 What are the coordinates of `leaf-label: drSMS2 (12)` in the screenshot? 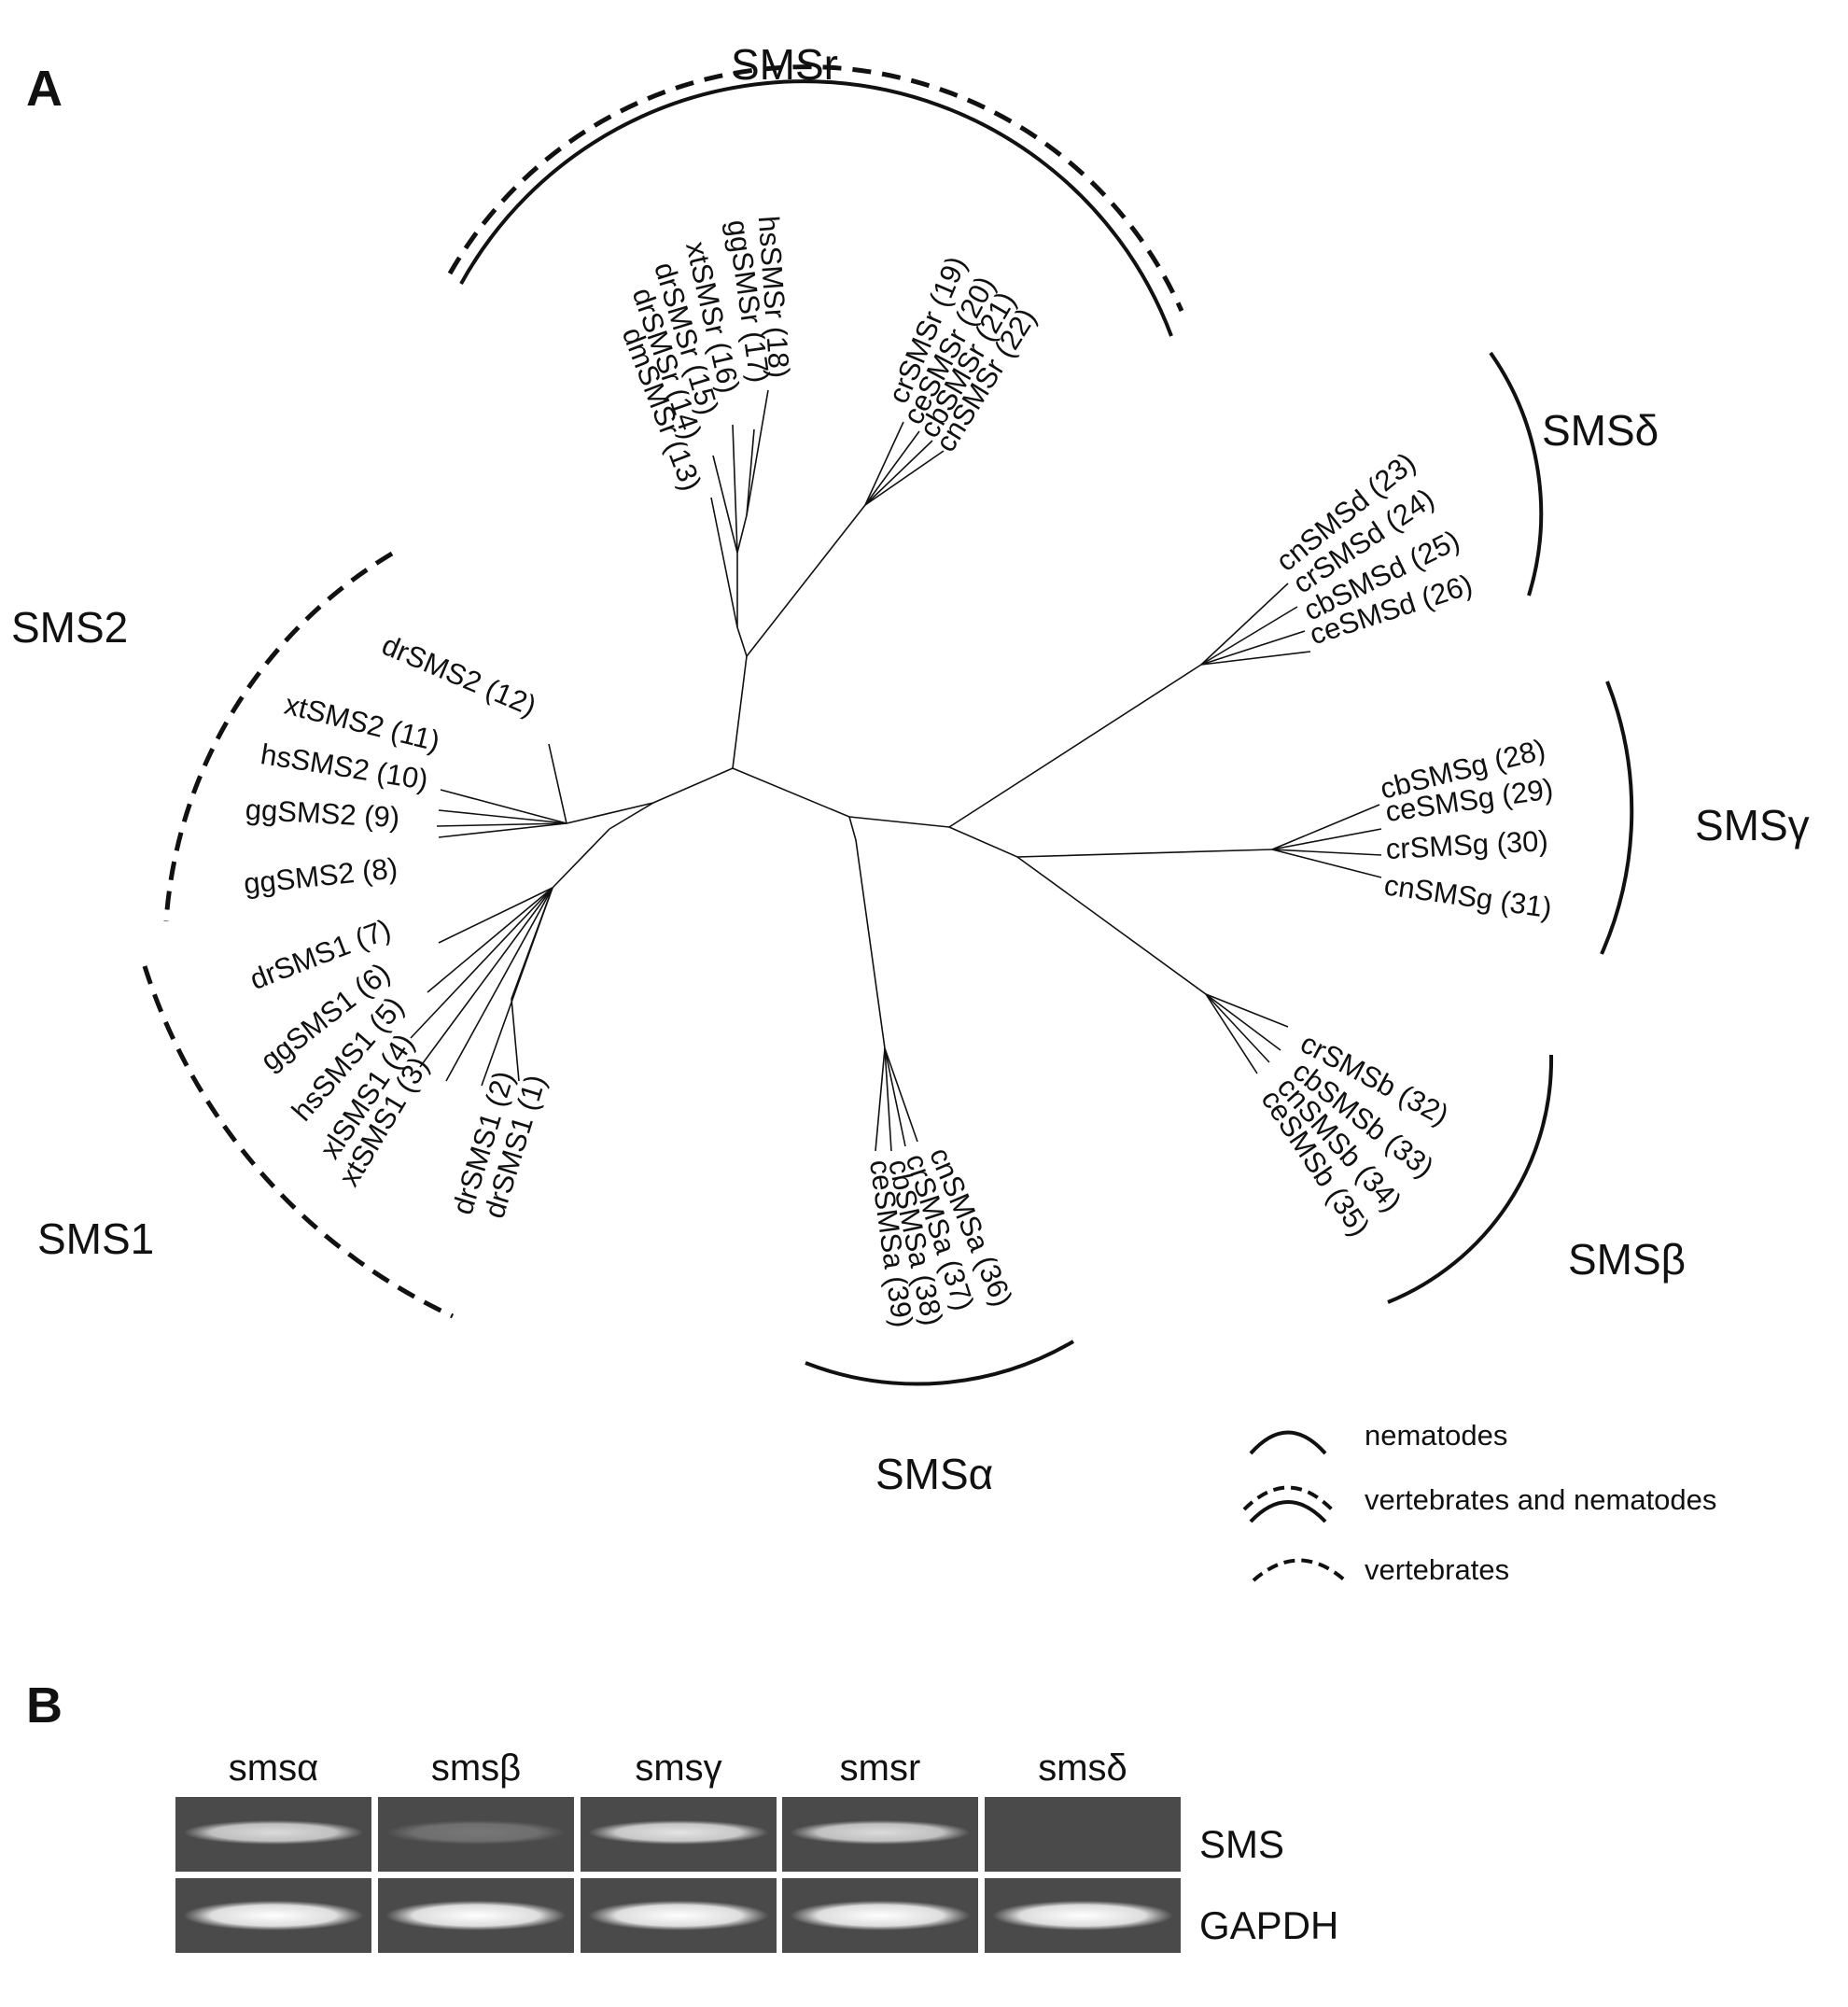 It's located at (458, 675).